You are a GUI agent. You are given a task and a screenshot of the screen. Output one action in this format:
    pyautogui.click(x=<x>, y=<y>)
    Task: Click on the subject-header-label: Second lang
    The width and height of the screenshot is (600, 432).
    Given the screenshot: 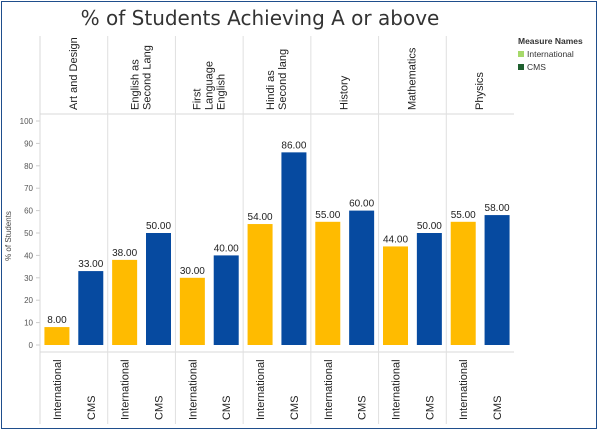 What is the action you would take?
    pyautogui.click(x=283, y=79)
    